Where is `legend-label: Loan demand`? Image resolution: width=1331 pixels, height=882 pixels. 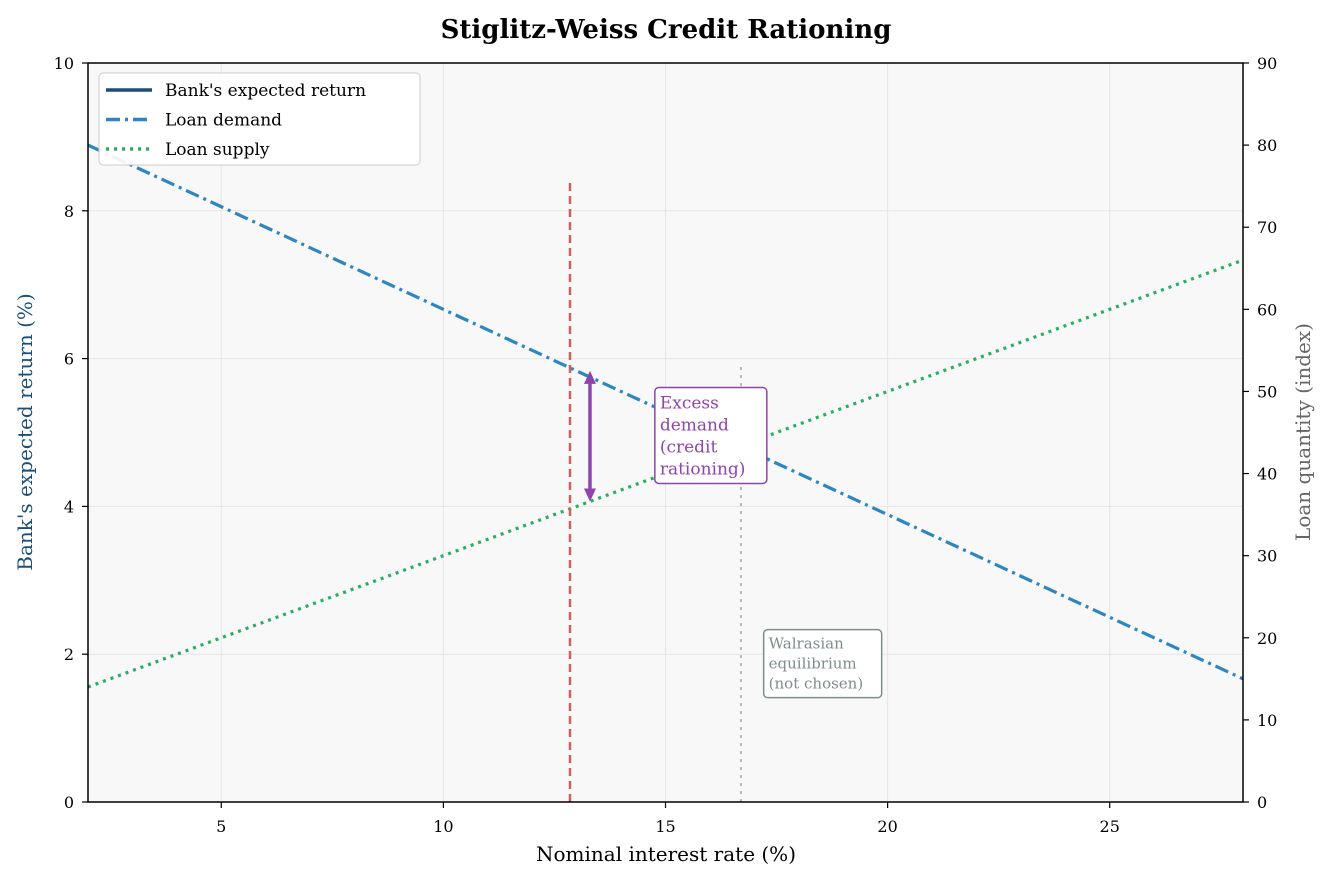 legend-label: Loan demand is located at coordinates (223, 121).